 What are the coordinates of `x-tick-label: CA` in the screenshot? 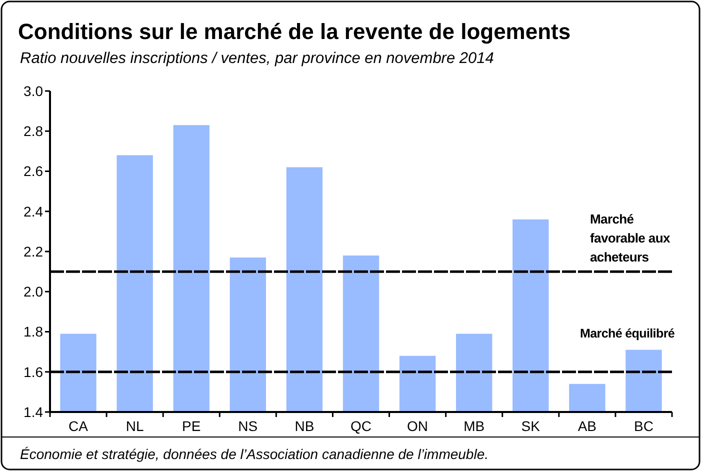 It's located at (78, 426).